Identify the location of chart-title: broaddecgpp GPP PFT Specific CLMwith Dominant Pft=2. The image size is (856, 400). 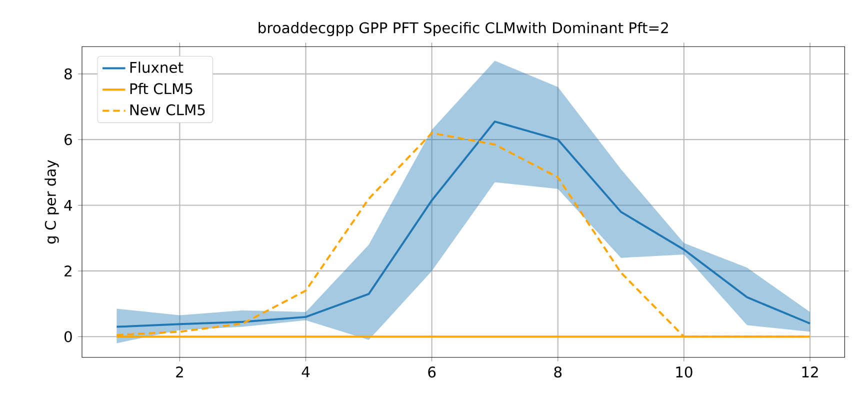
(463, 29).